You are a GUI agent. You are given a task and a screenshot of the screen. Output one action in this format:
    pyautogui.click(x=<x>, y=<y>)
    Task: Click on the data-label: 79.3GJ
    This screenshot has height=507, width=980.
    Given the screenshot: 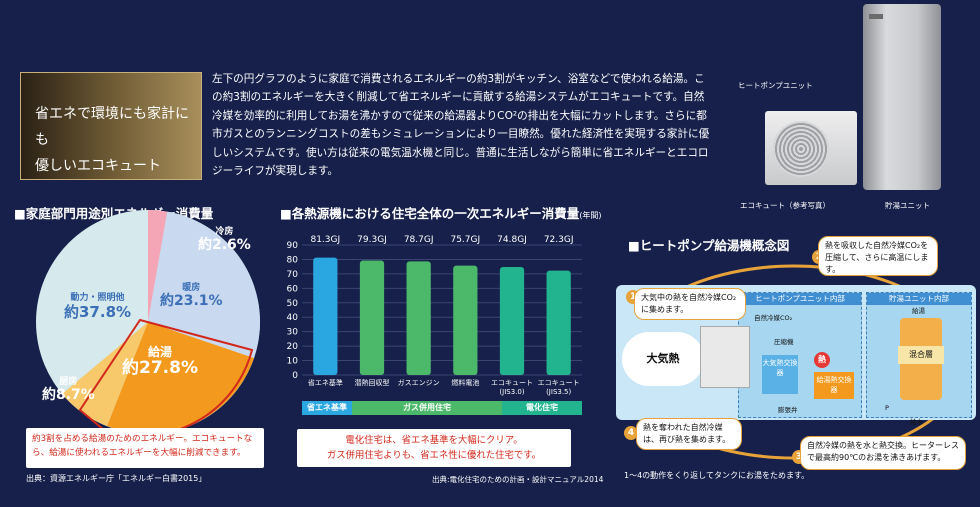 What is the action you would take?
    pyautogui.click(x=372, y=240)
    